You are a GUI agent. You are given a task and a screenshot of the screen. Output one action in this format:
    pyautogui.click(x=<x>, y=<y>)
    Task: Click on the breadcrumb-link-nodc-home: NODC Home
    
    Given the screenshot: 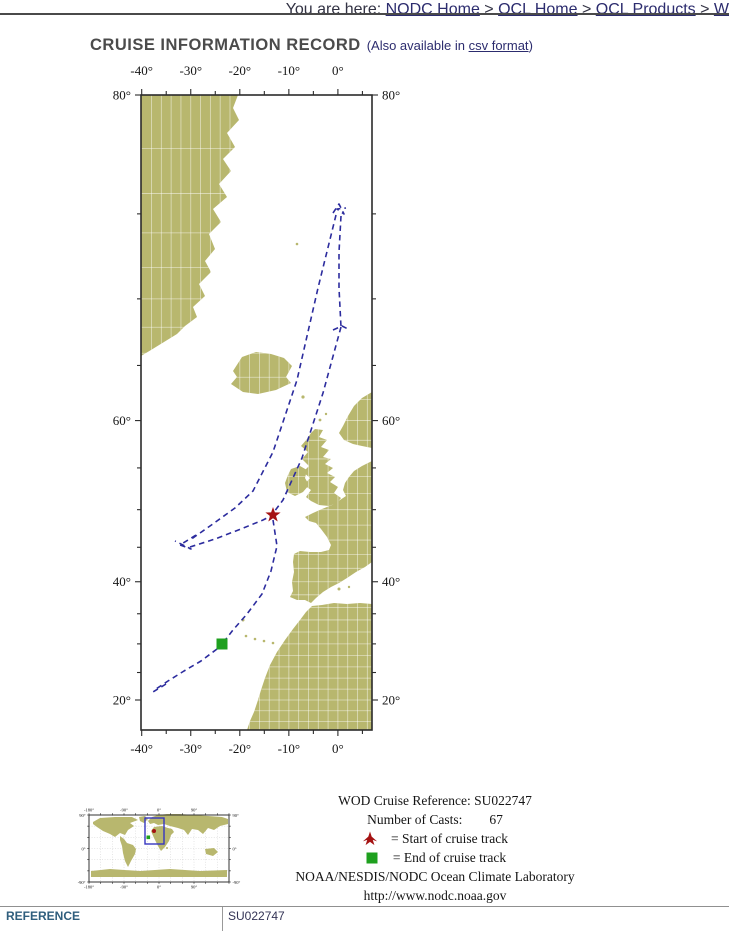 What is the action you would take?
    pyautogui.click(x=432, y=9)
    